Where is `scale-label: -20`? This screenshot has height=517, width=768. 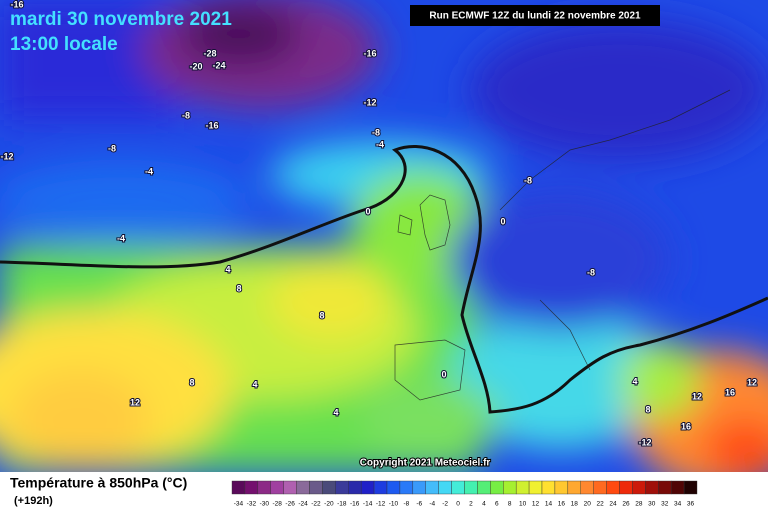
scale-label: -20 is located at coordinates (329, 504).